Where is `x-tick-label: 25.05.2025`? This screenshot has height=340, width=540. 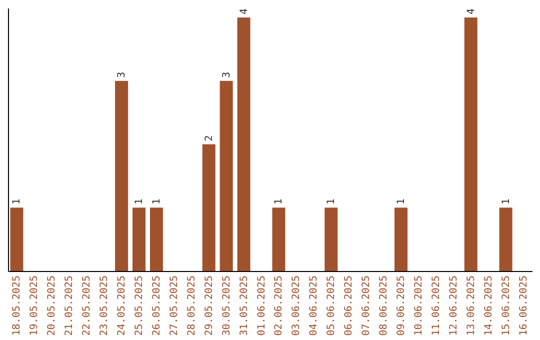
x-tick-label: 25.05.2025 is located at coordinates (139, 306).